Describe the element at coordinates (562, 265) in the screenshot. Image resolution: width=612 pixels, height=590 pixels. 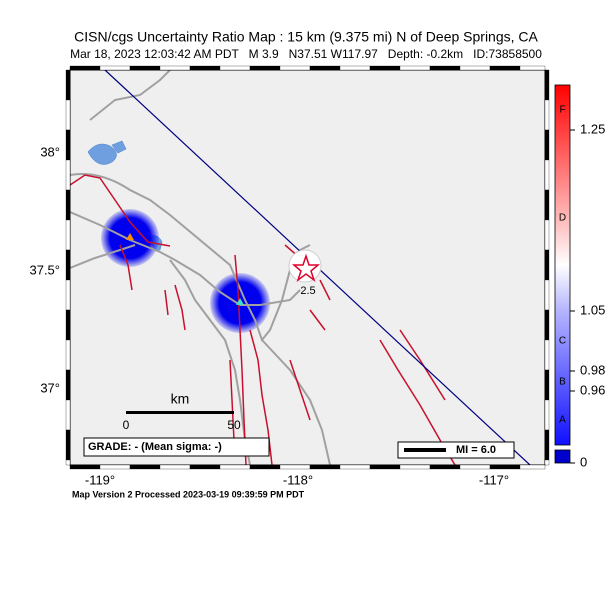
I see `colorbar` at that location.